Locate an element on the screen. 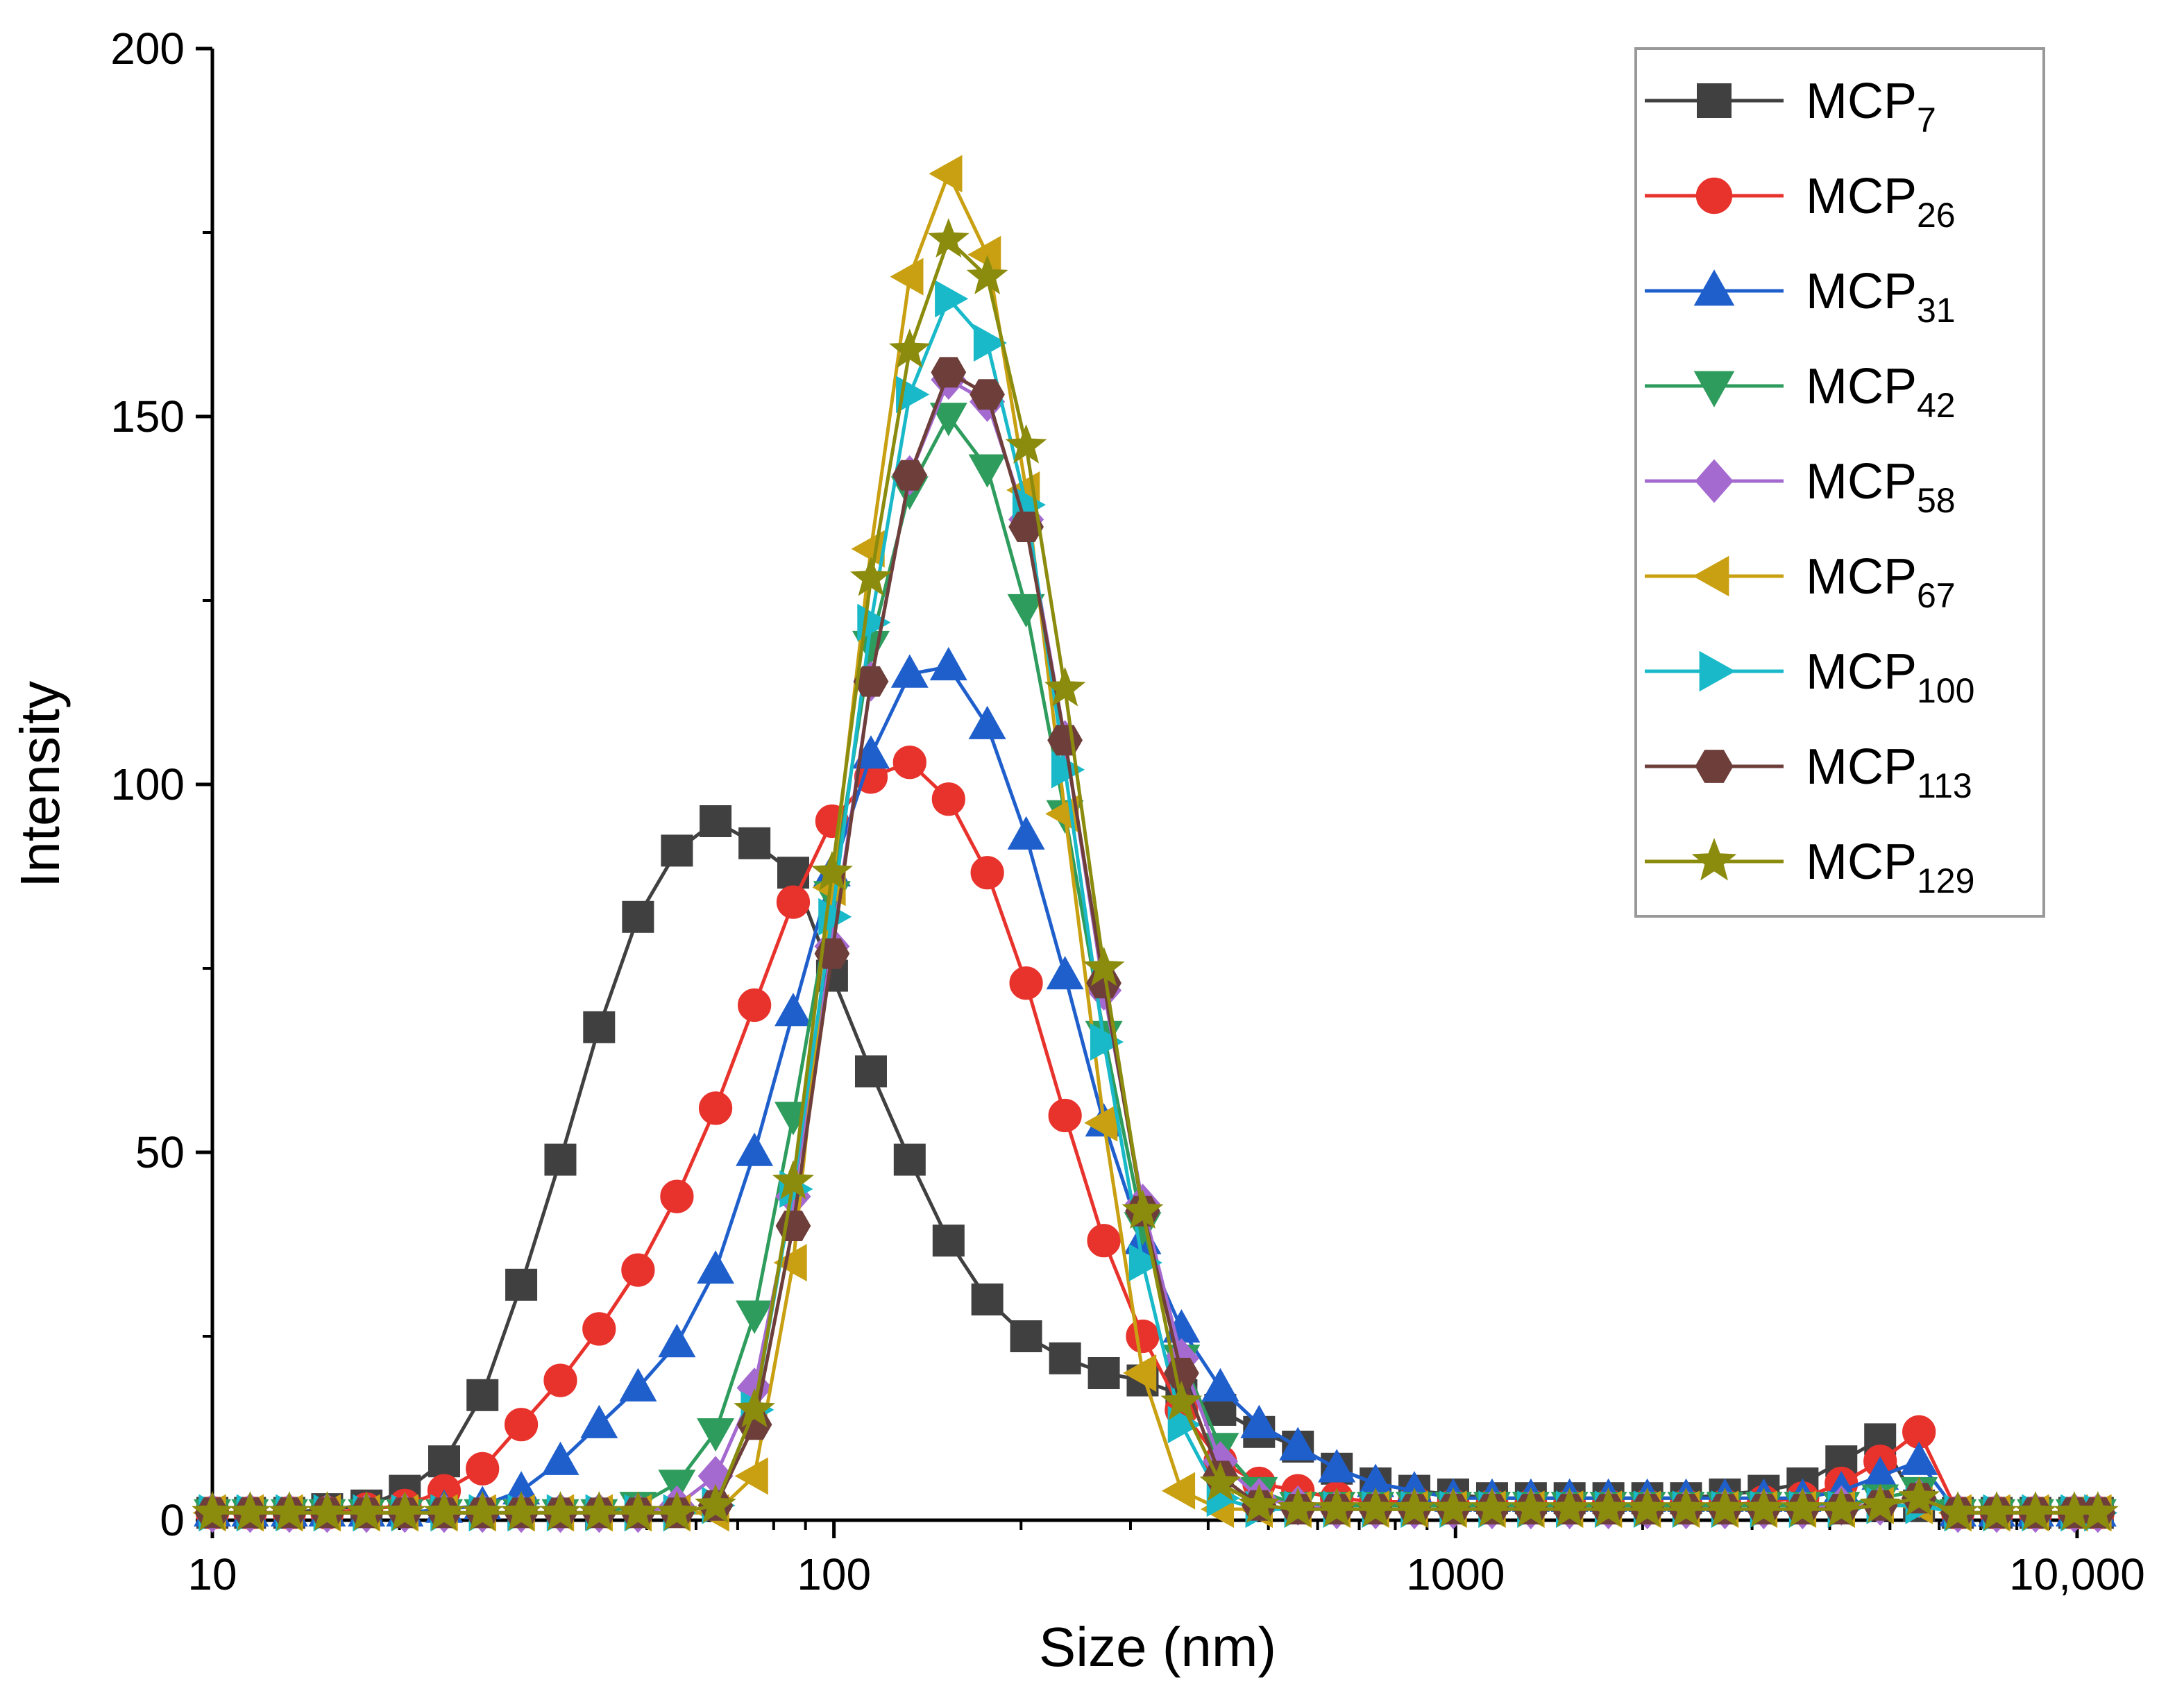 This screenshot has height=1700, width=2184. legend-label: MCP31 is located at coordinates (1881, 297).